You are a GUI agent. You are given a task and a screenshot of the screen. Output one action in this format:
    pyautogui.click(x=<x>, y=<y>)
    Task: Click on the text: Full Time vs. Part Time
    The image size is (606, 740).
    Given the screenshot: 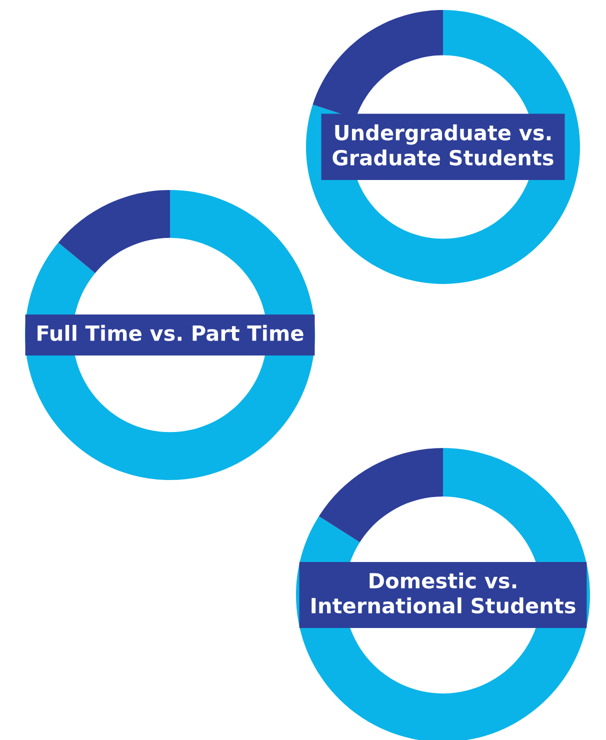 What is the action you would take?
    pyautogui.click(x=171, y=333)
    